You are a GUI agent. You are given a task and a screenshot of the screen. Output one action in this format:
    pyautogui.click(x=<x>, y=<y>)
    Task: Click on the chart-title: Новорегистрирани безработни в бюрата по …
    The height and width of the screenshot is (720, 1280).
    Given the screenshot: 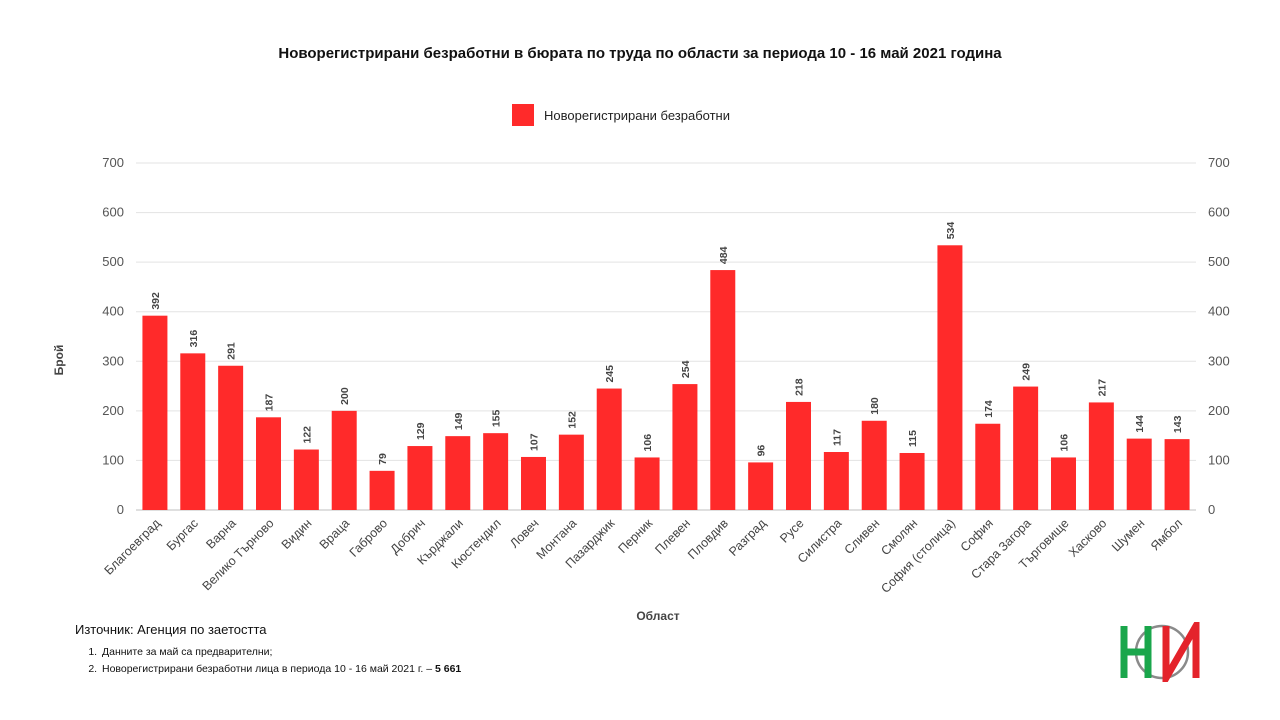 What is the action you would take?
    pyautogui.click(x=640, y=53)
    